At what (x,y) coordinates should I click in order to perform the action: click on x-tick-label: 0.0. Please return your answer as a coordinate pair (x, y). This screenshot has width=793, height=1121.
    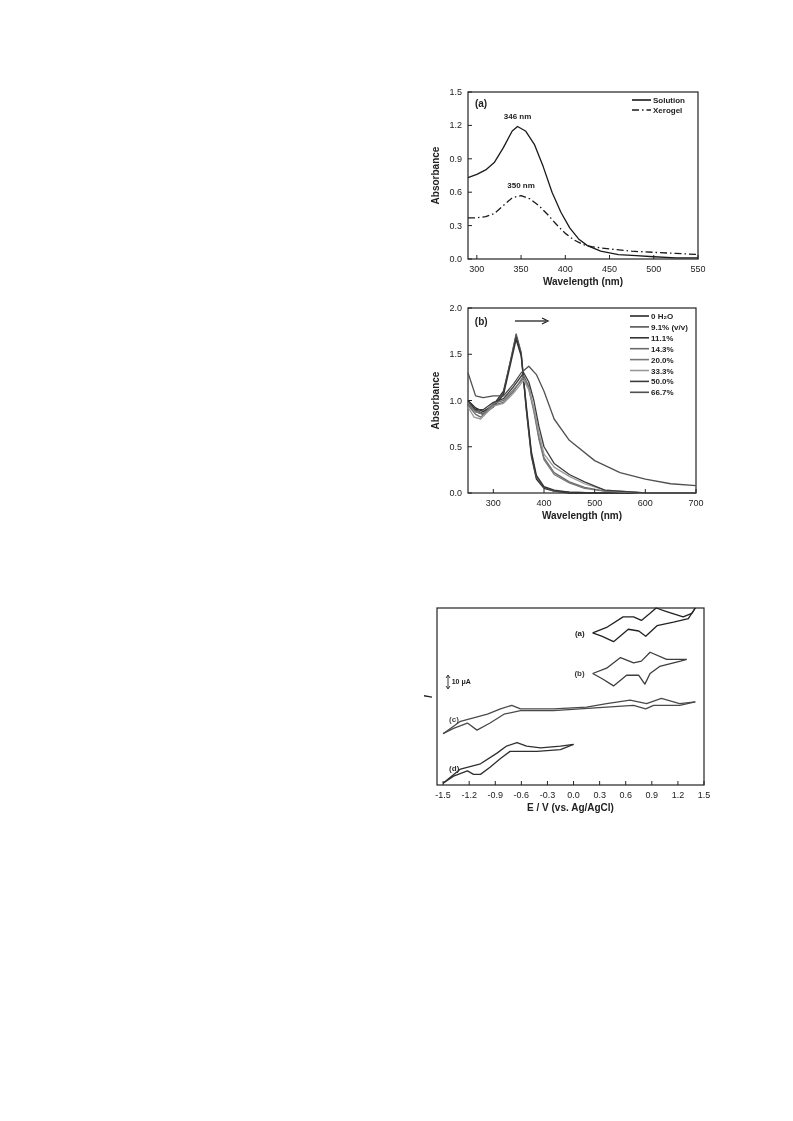
    Looking at the image, I should click on (573, 795).